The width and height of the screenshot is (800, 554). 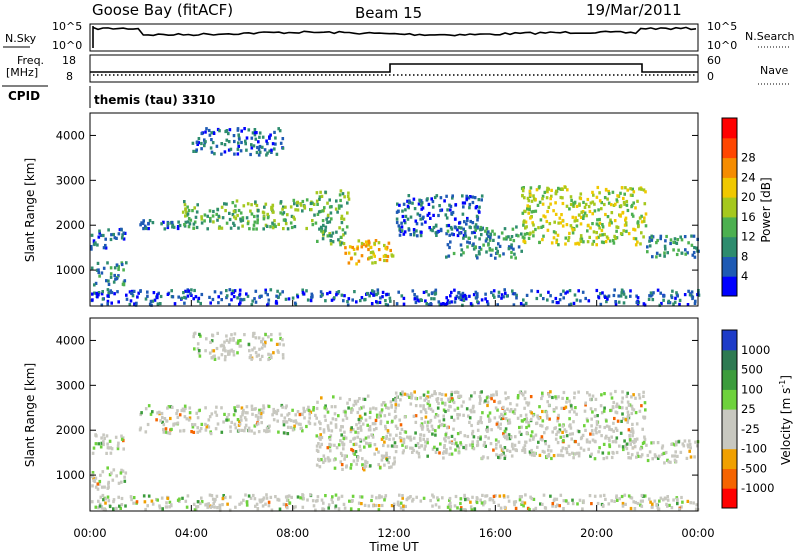 What do you see at coordinates (748, 409) in the screenshot?
I see `colorbar-tick: 25` at bounding box center [748, 409].